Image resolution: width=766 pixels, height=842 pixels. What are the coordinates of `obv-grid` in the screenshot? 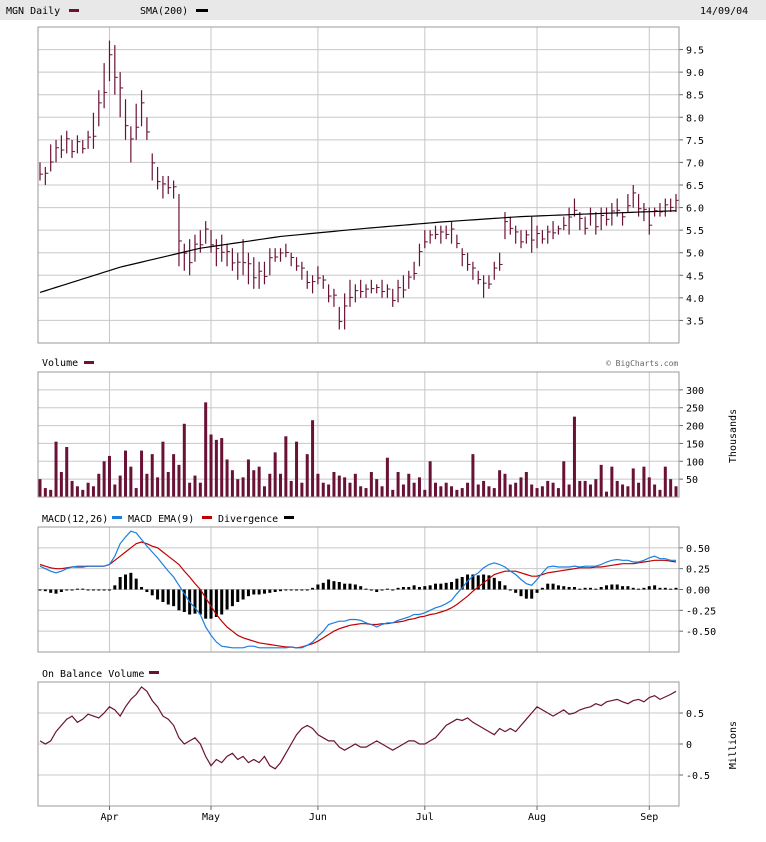 It's located at (358, 744).